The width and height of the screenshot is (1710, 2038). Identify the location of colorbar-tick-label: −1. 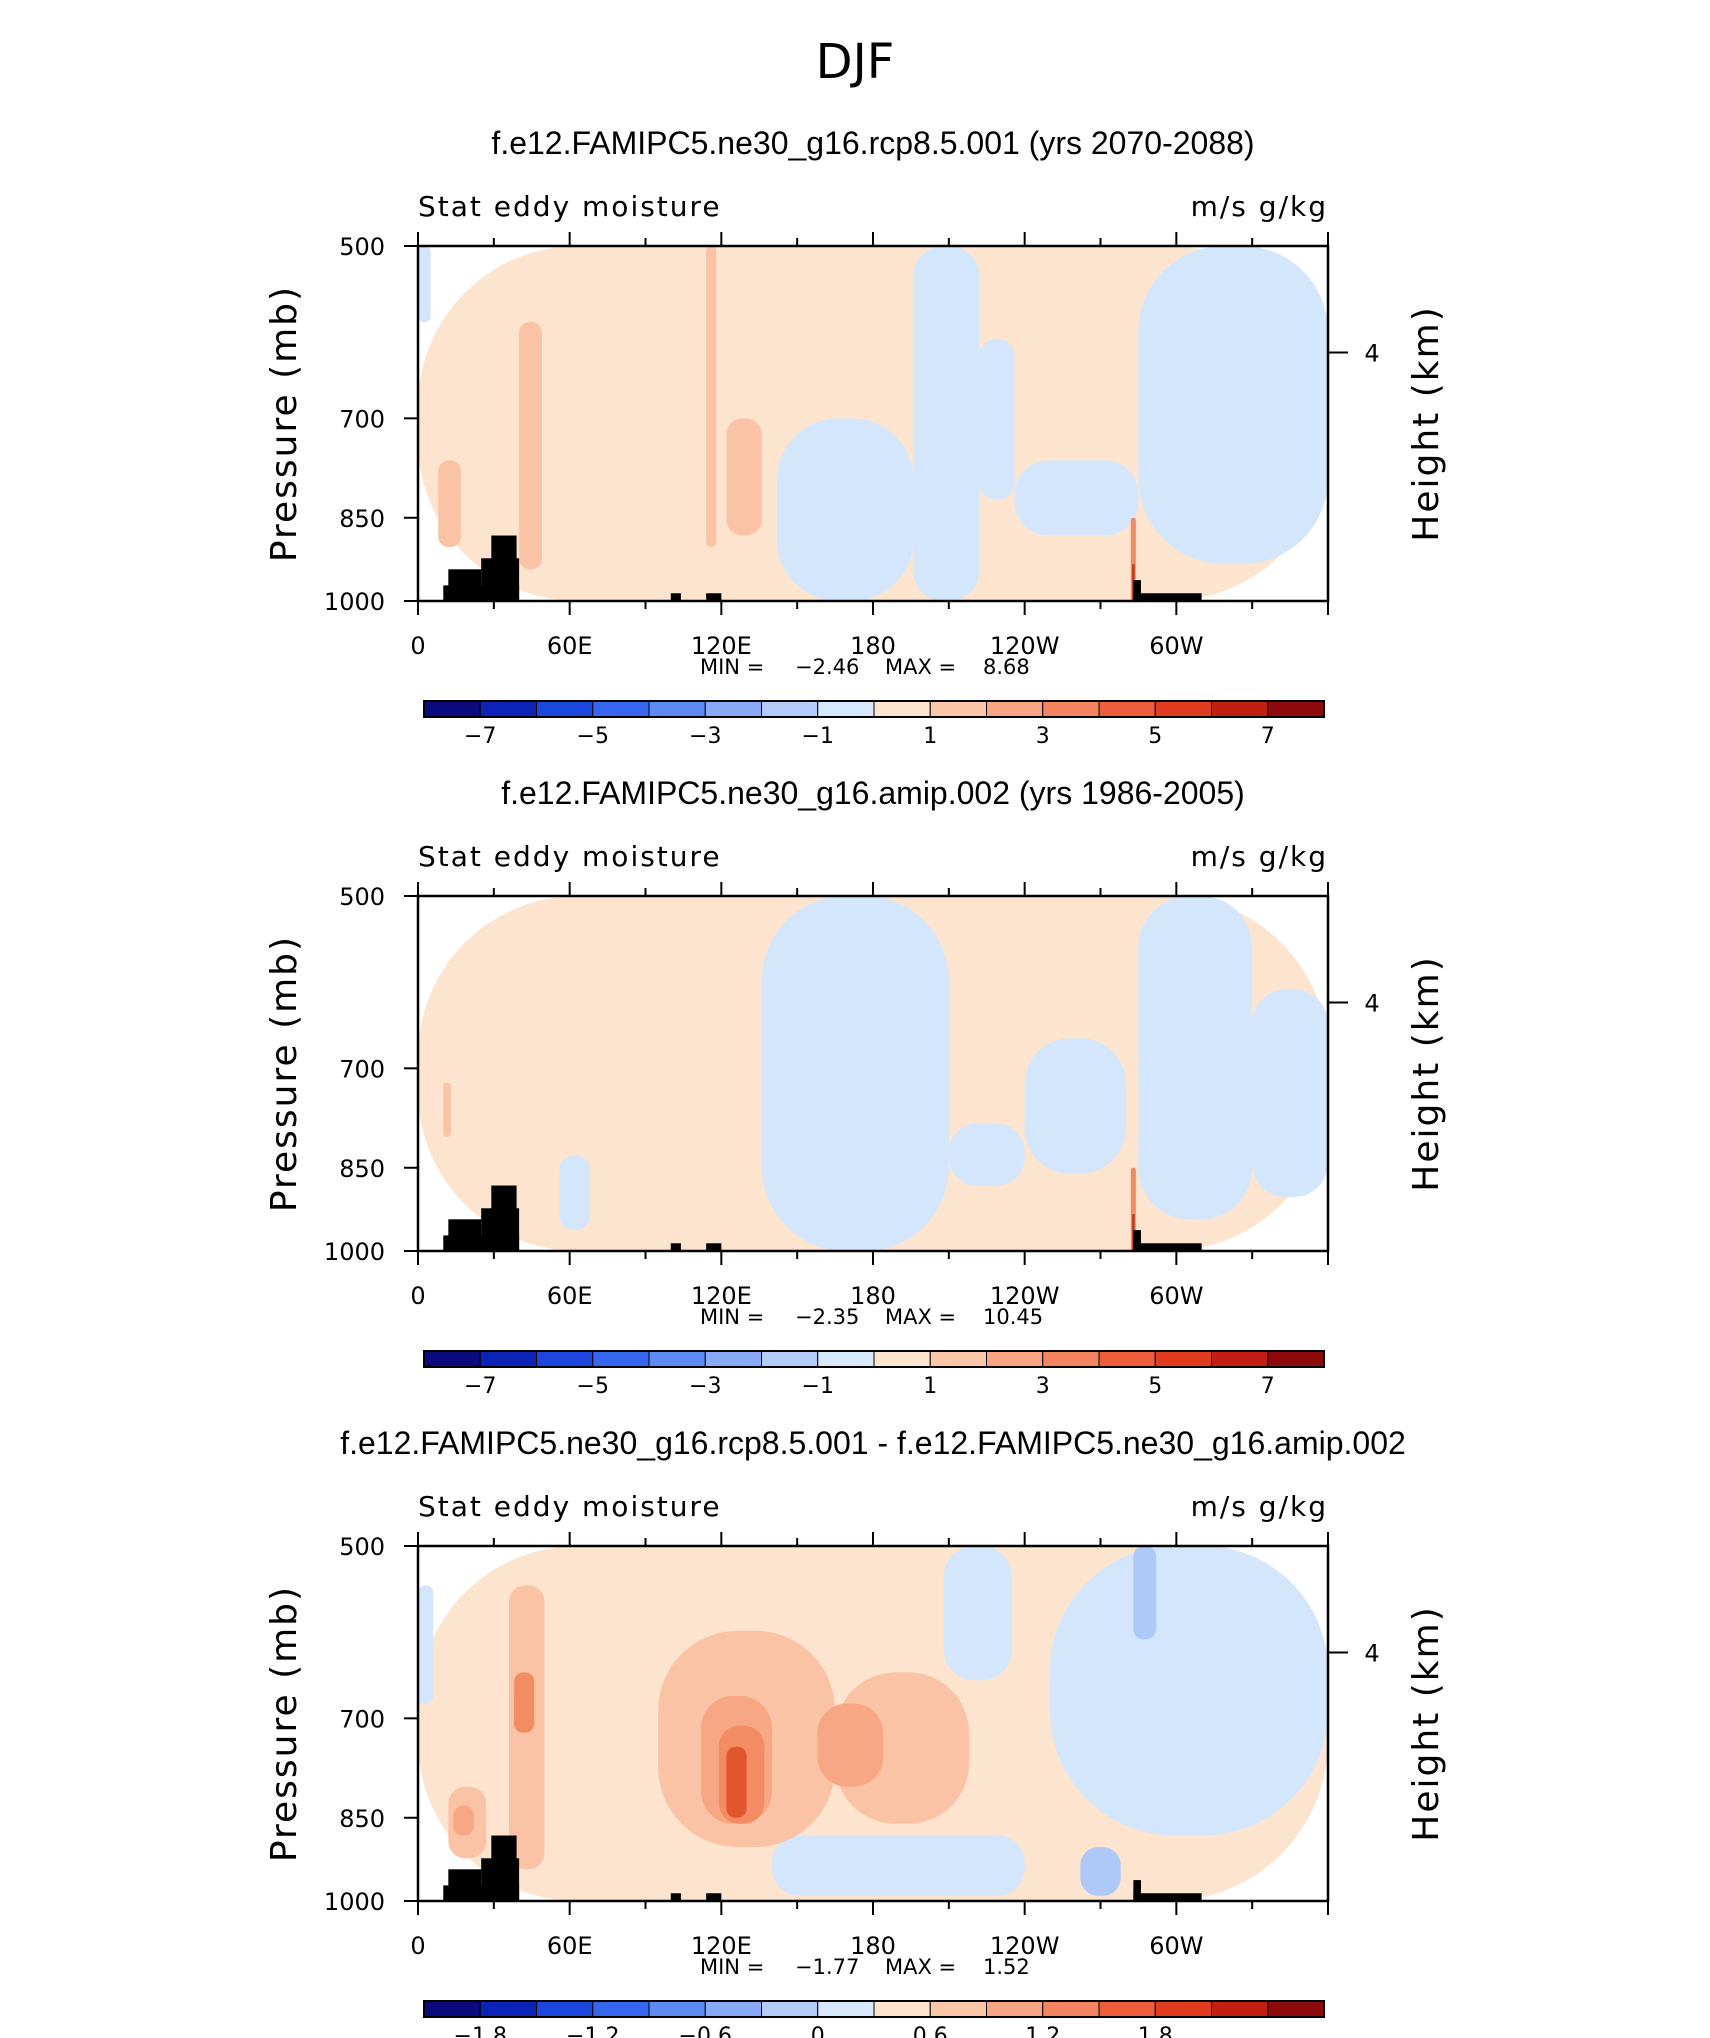
(818, 736).